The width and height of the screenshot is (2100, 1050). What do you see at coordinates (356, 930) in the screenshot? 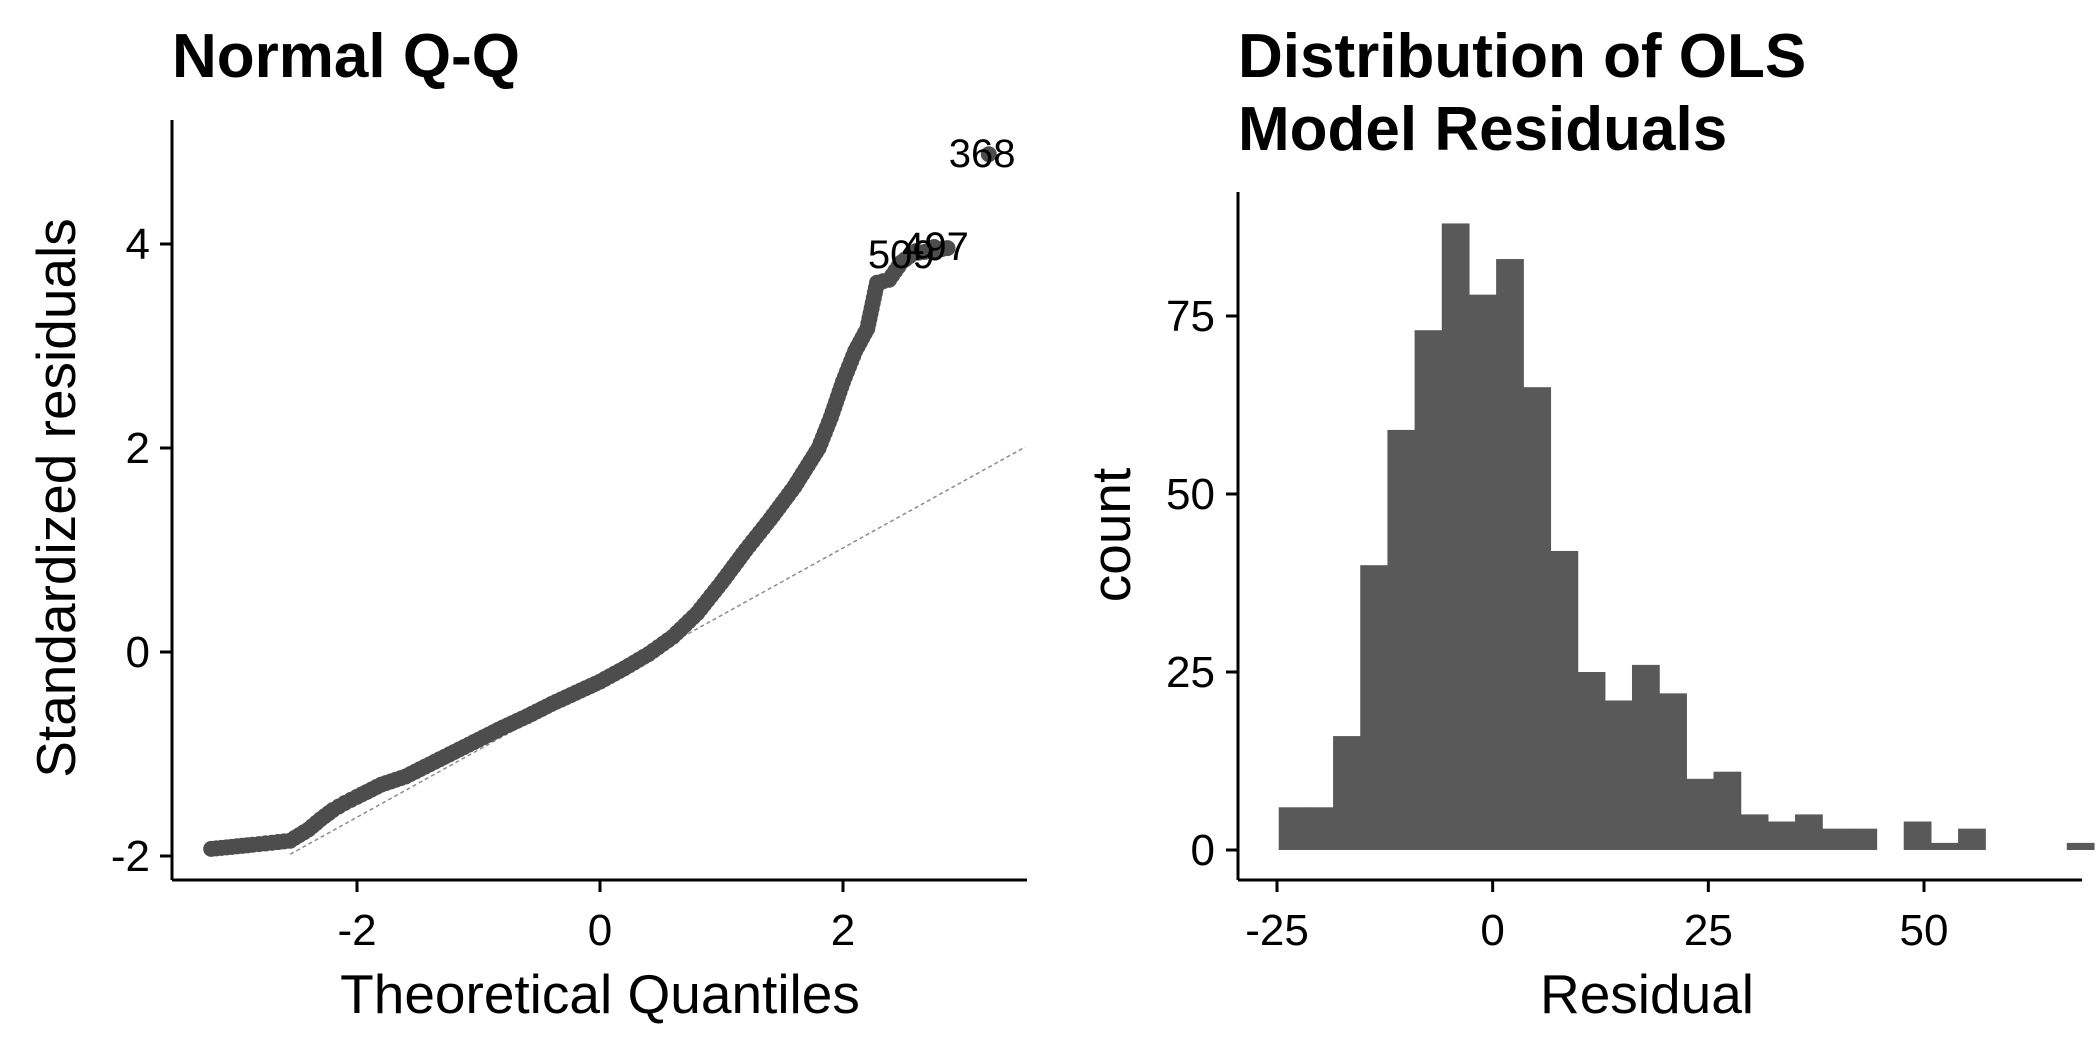
I see `qq-x-tick-label: -2` at bounding box center [356, 930].